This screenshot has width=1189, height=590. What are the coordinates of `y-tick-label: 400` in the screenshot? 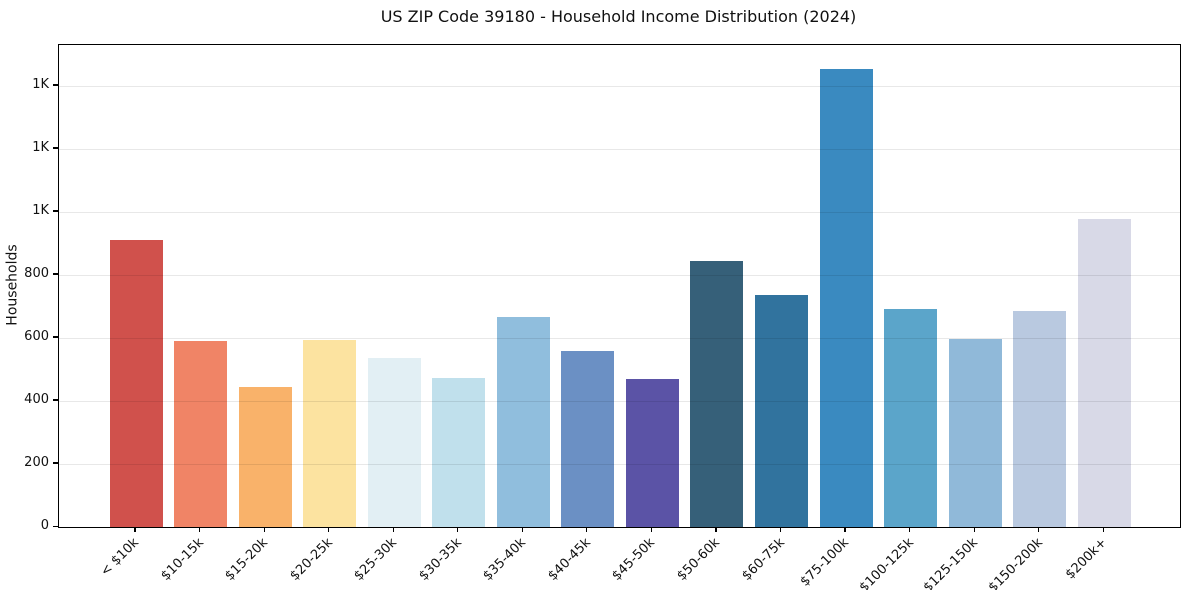 It's located at (36, 399).